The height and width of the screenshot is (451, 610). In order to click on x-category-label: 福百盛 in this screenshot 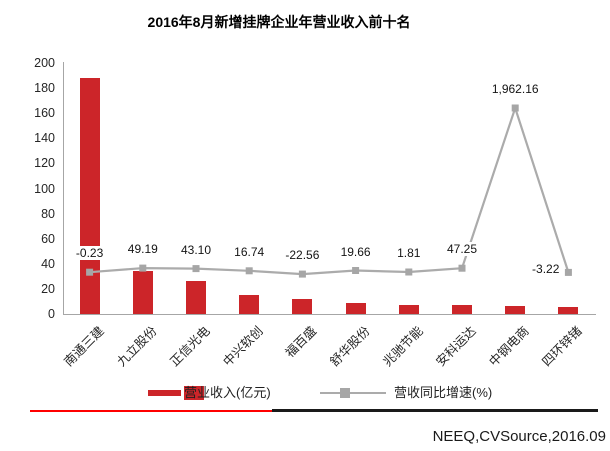, I will do `click(301, 342)`.